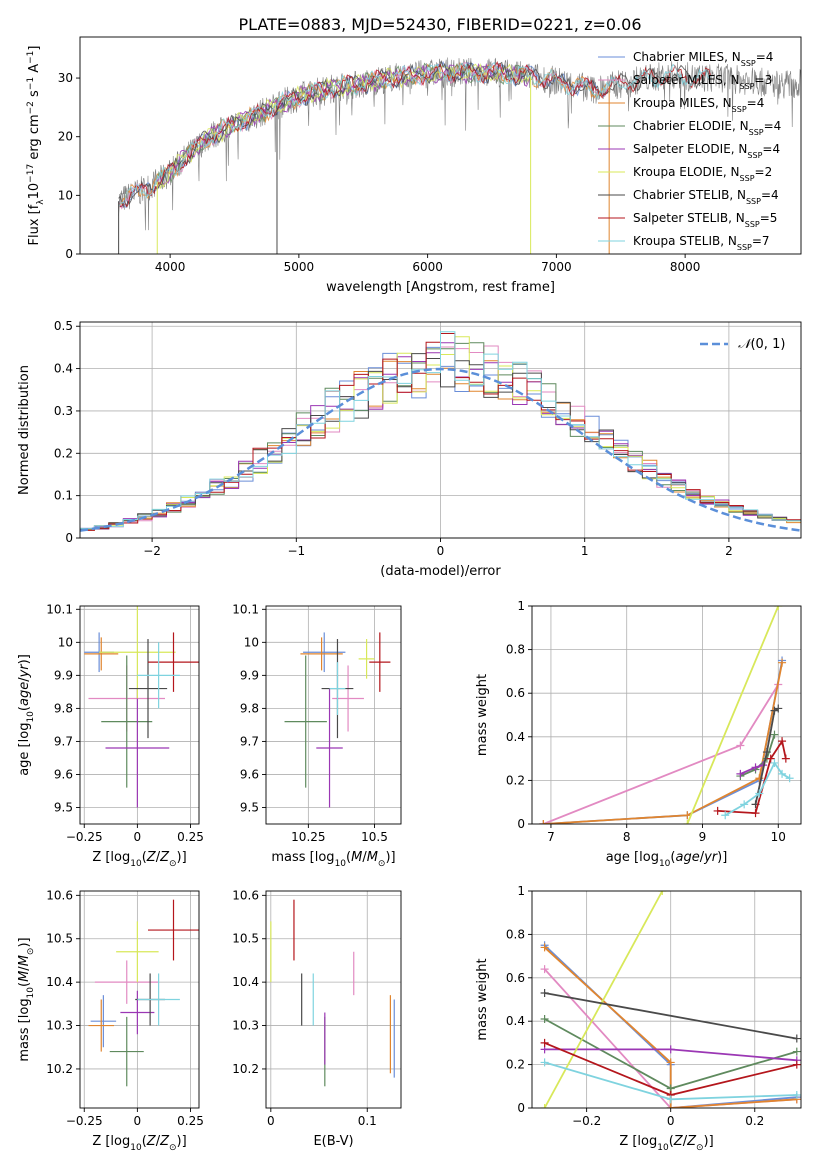 Image resolution: width=819 pixels, height=1170 pixels. What do you see at coordinates (65, 78) in the screenshot?
I see `y-tick-label: 30` at bounding box center [65, 78].